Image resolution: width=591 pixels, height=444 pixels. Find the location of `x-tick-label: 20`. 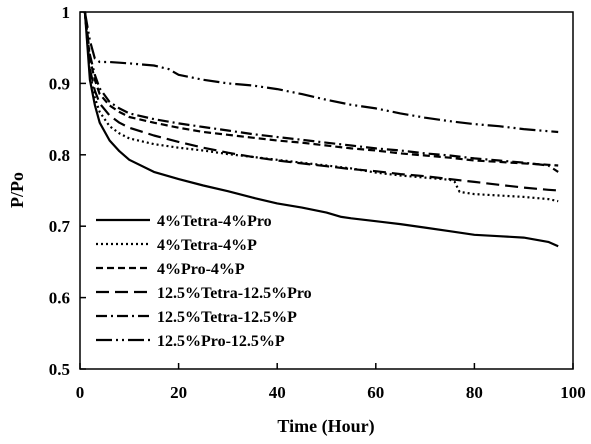

x-tick-label: 20 is located at coordinates (178, 392).